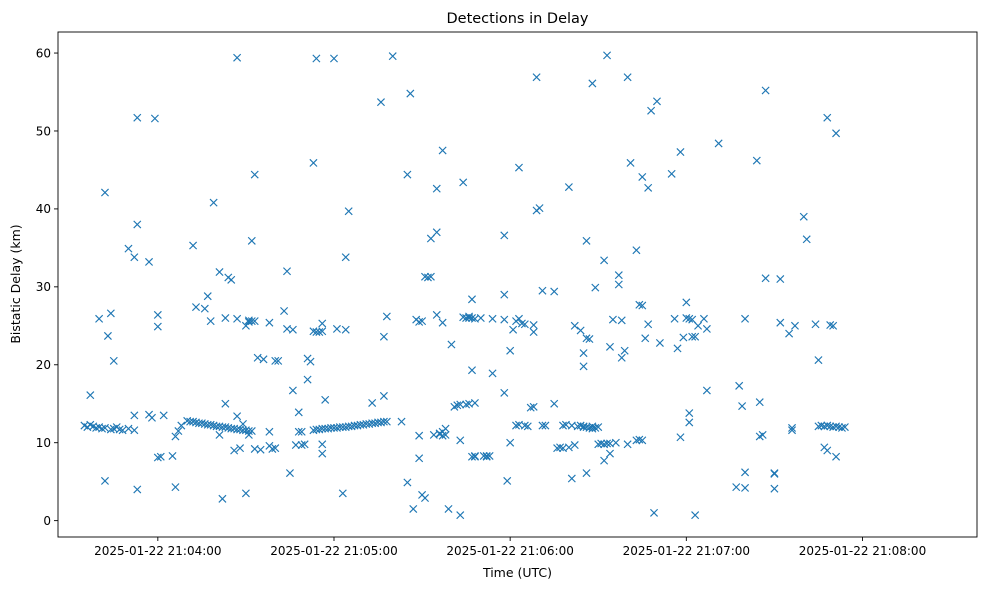 The width and height of the screenshot is (989, 590). Describe the element at coordinates (43, 443) in the screenshot. I see `y-tick-label: 10` at that location.